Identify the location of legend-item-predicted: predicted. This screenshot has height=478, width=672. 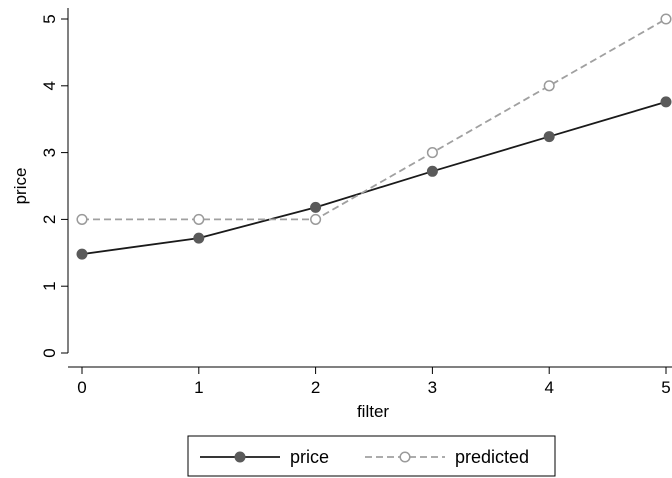
(447, 457).